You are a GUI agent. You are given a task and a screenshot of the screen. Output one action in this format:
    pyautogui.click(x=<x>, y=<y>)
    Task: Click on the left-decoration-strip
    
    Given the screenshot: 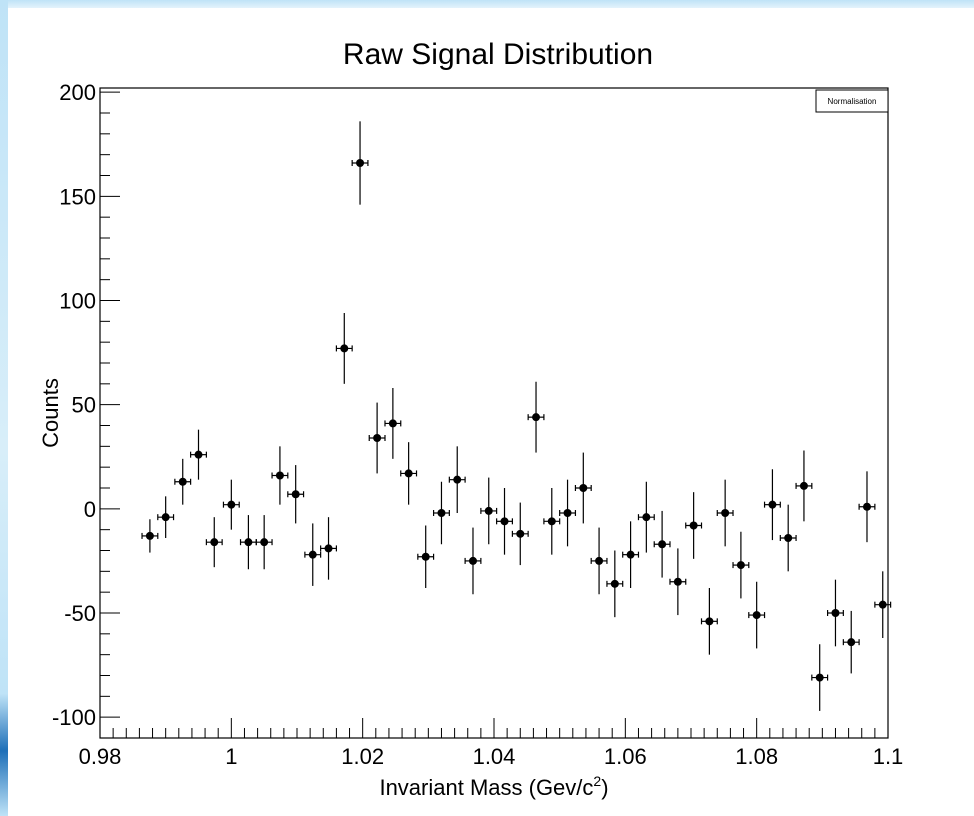 What is the action you would take?
    pyautogui.click(x=4, y=408)
    